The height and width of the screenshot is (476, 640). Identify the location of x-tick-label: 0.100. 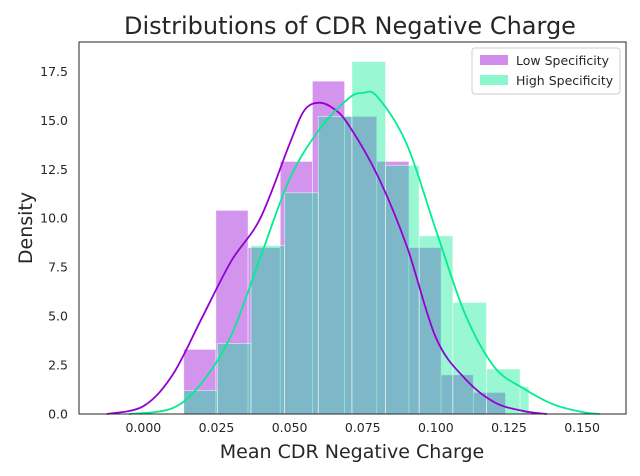
(436, 427).